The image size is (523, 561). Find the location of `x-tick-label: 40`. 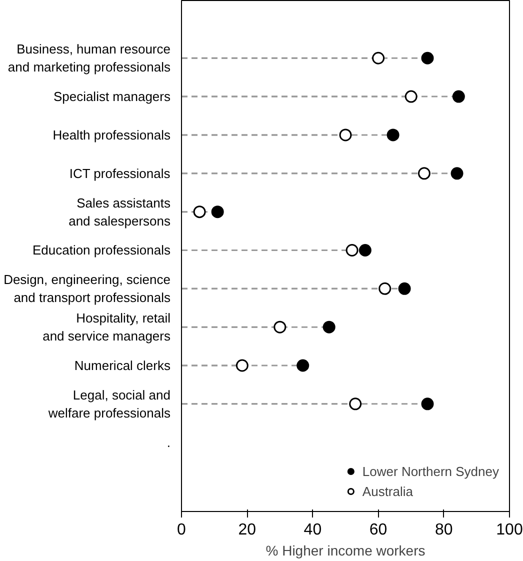

x-tick-label: 40 is located at coordinates (313, 530).